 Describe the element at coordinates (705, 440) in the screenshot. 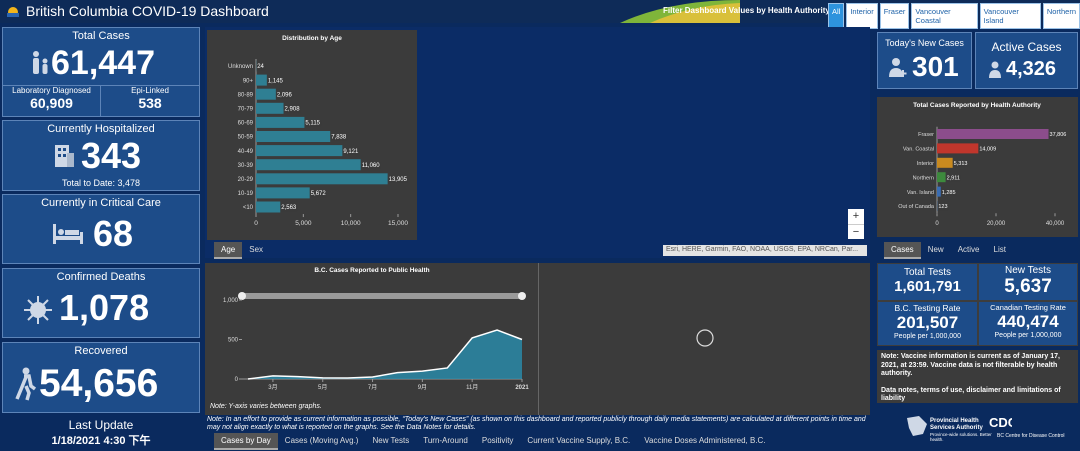

I see `tab: Vaccine Doses Administered, B.C.` at that location.